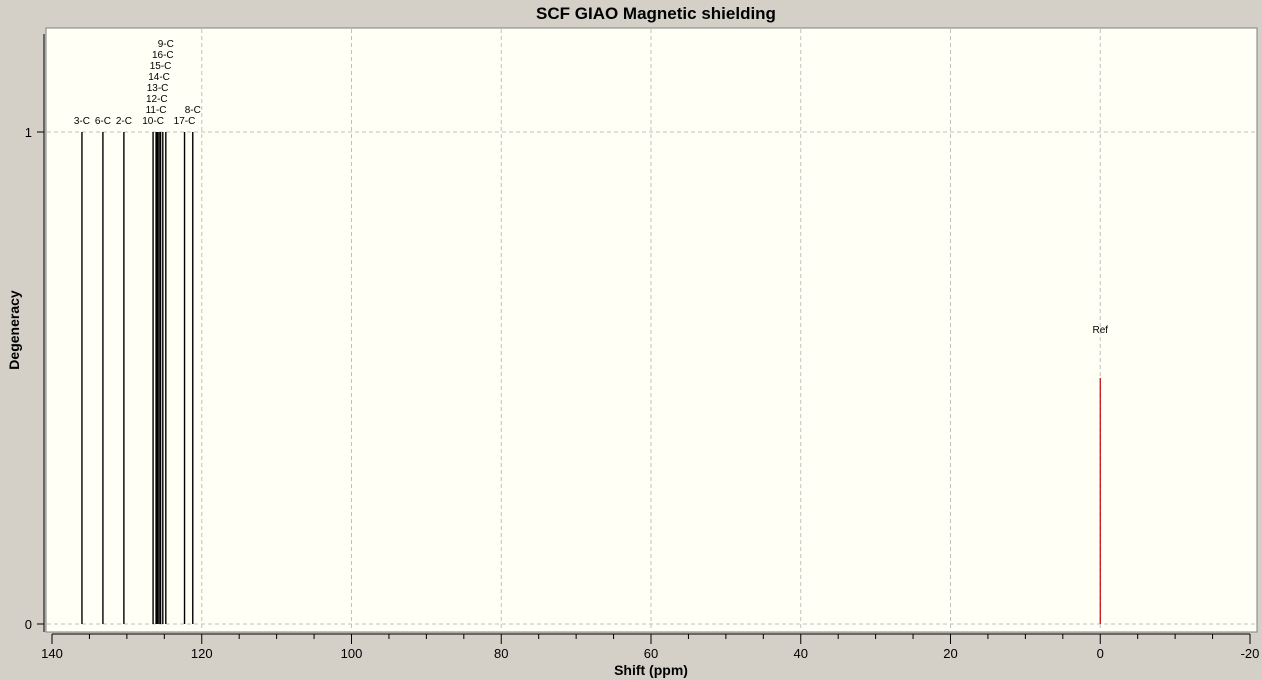 Image resolution: width=1262 pixels, height=680 pixels. I want to click on peak-label: 16-C, so click(163, 55).